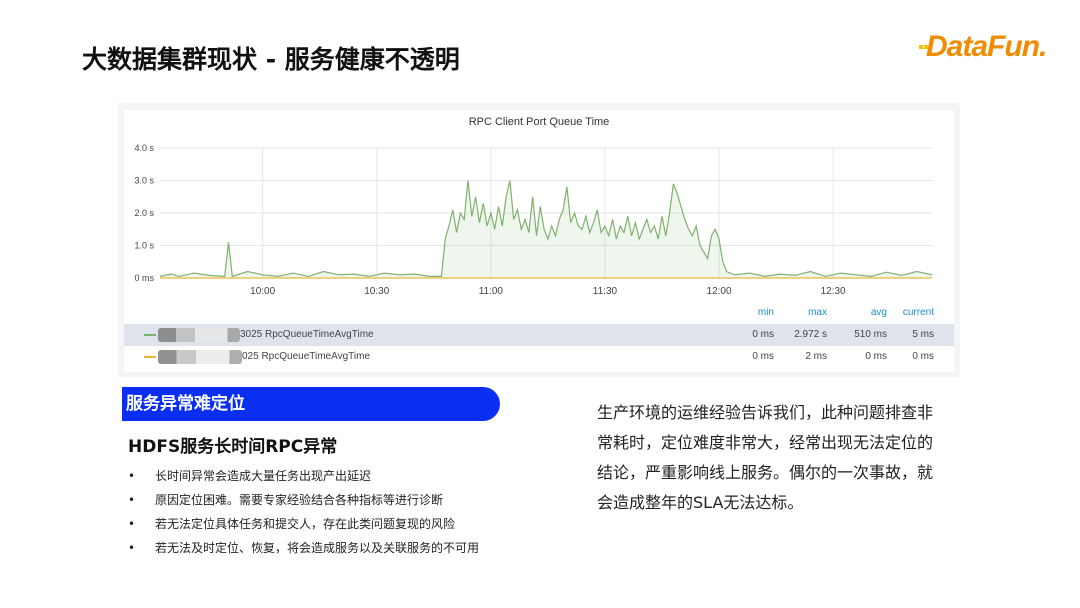  Describe the element at coordinates (605, 291) in the screenshot. I see `x-tick-label: 11:30` at that location.